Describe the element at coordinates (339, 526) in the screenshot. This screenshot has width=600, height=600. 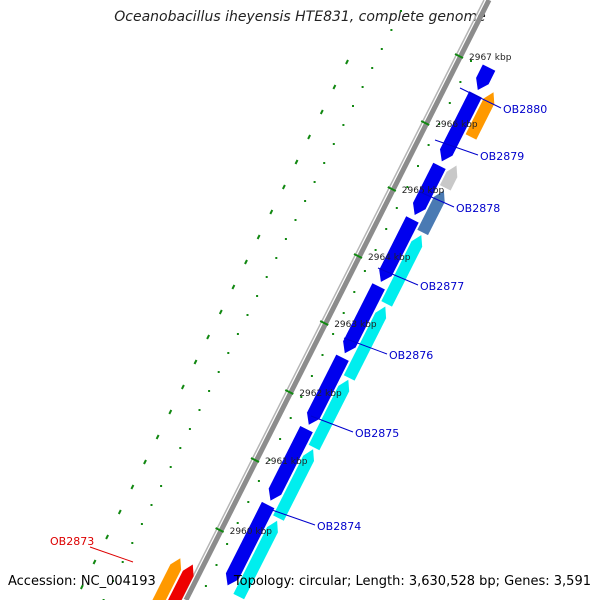
I see `gene-label-ob2874: OB2874` at that location.